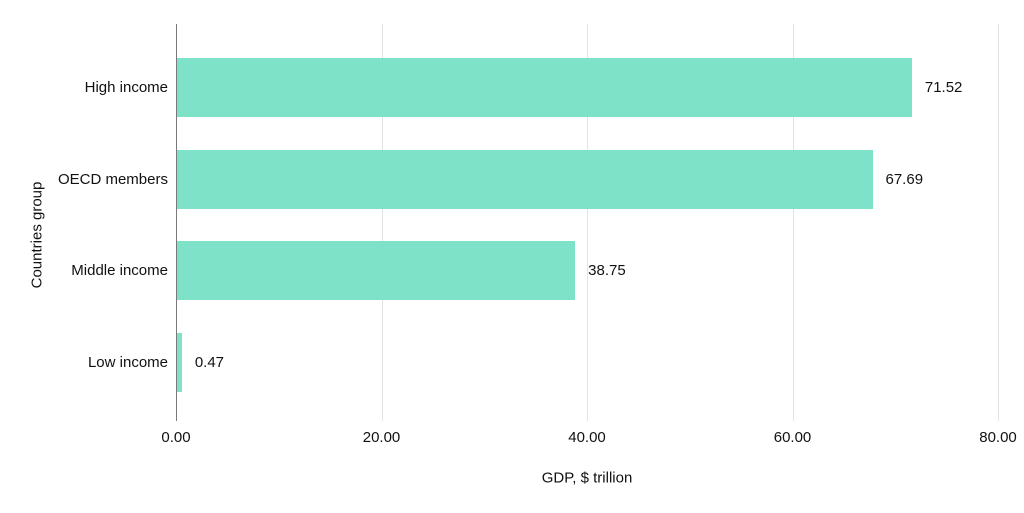 Image resolution: width=1024 pixels, height=513 pixels. Describe the element at coordinates (179, 363) in the screenshot. I see `bar-low-income` at that location.